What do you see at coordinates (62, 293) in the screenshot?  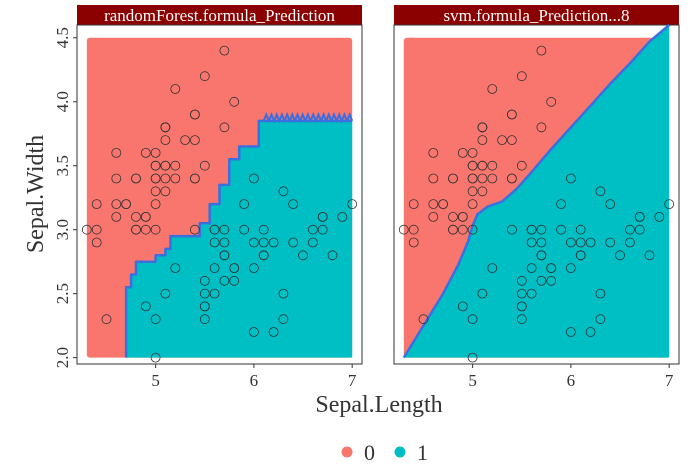 I see `y-tick-label: 2.5` at bounding box center [62, 293].